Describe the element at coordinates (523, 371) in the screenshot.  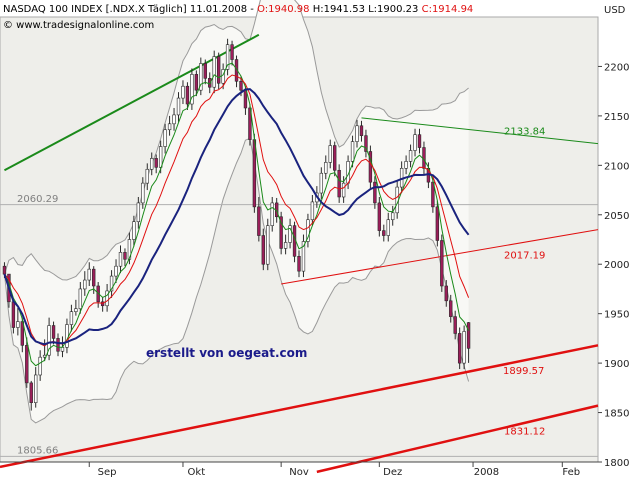
I see `level-label: 1899.57` at that location.